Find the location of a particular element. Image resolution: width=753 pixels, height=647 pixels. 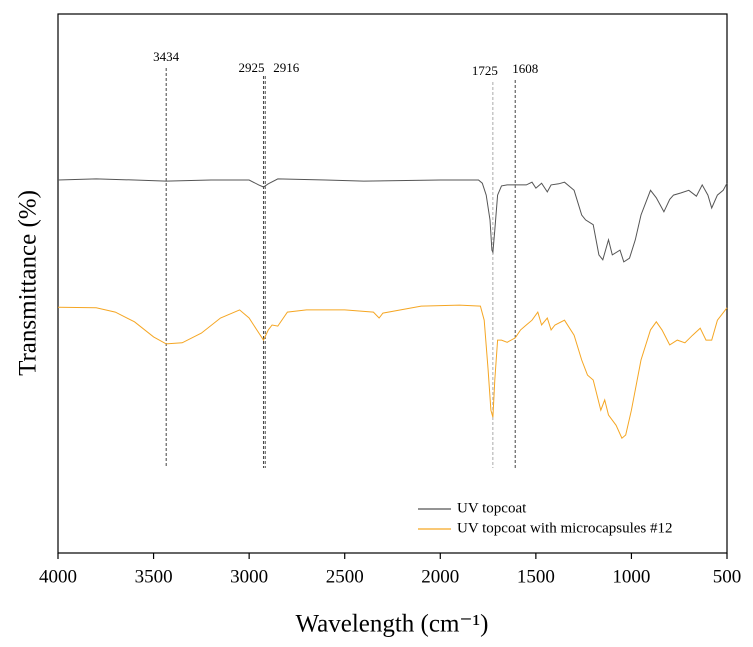

x-axis-label: Wavelength (cm⁻¹) is located at coordinates (392, 624).